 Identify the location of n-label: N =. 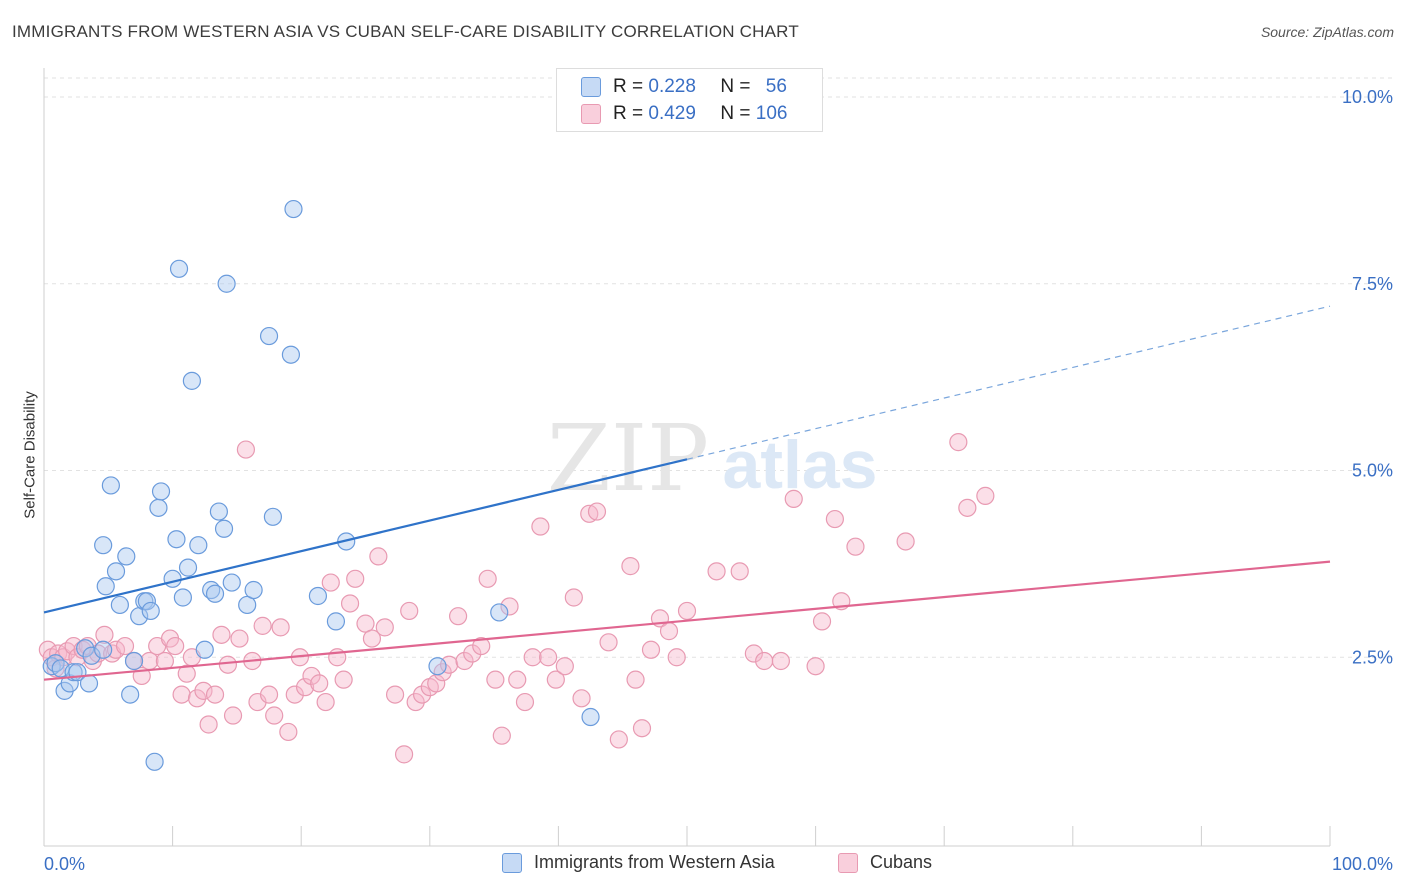
(735, 86).